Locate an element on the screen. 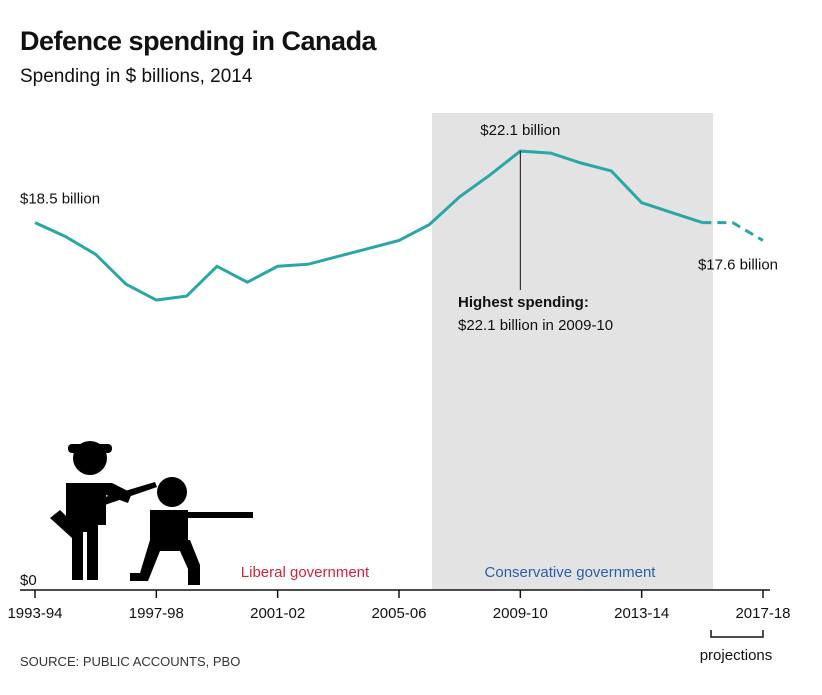 This screenshot has height=695, width=822. value-label: $22.1 billion is located at coordinates (520, 130).